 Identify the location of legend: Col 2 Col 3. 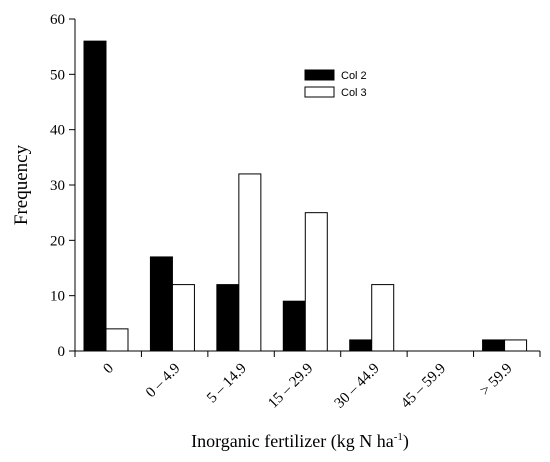
(335, 84).